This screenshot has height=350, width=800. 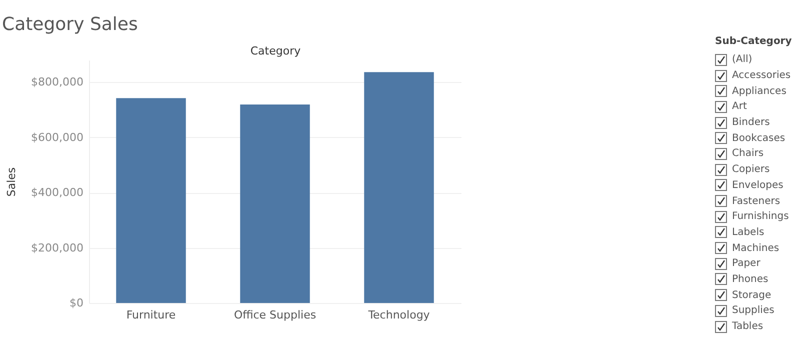 What do you see at coordinates (275, 315) in the screenshot?
I see `x-tick-label: Office Supplies` at bounding box center [275, 315].